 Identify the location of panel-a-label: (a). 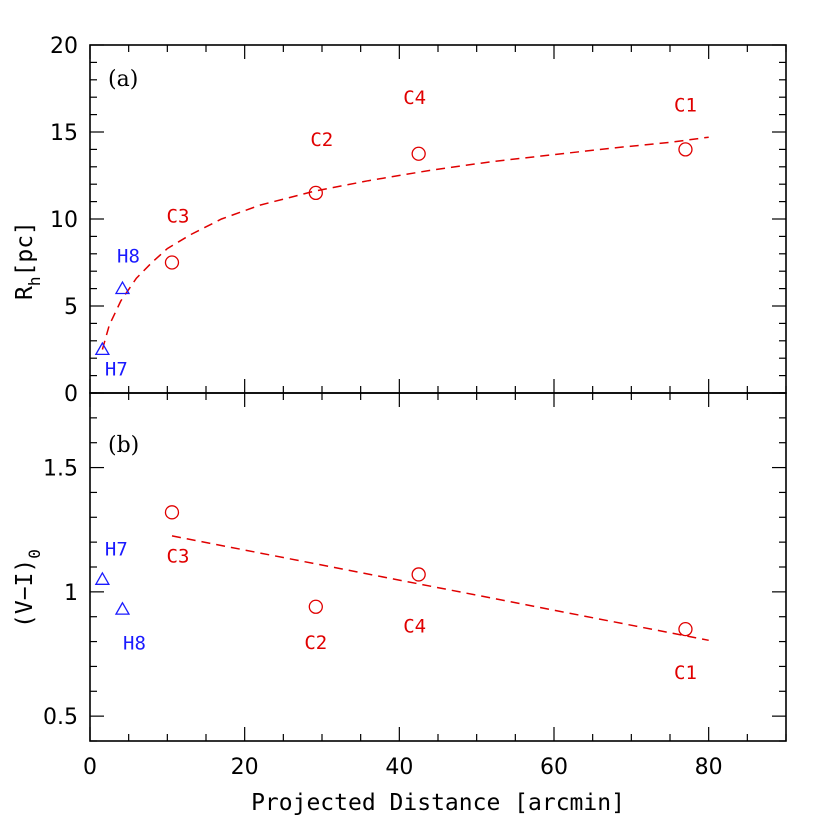
(123, 79).